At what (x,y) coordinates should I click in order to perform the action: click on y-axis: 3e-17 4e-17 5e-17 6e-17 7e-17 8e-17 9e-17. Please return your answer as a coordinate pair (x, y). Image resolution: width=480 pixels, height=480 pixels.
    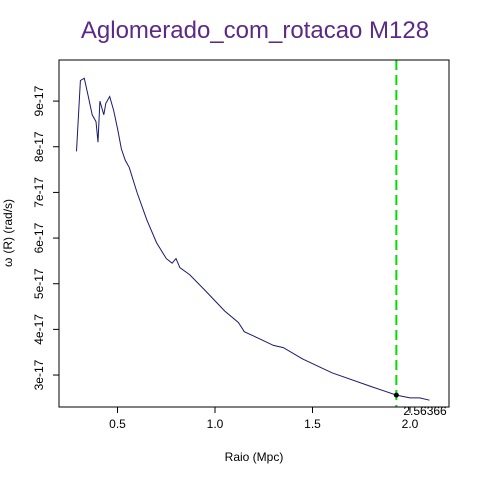
    Looking at the image, I should click on (45, 237).